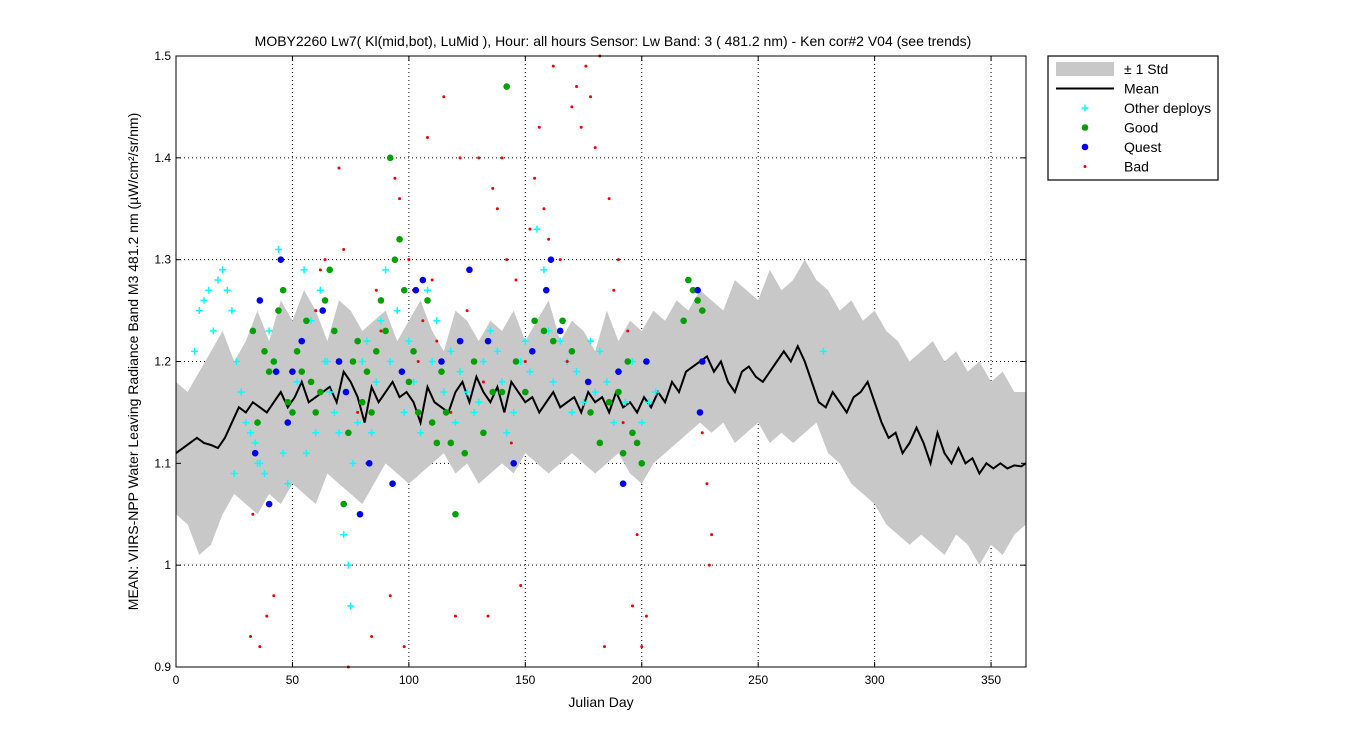  Describe the element at coordinates (162, 158) in the screenshot. I see `y-tick-label: 1.4` at that location.